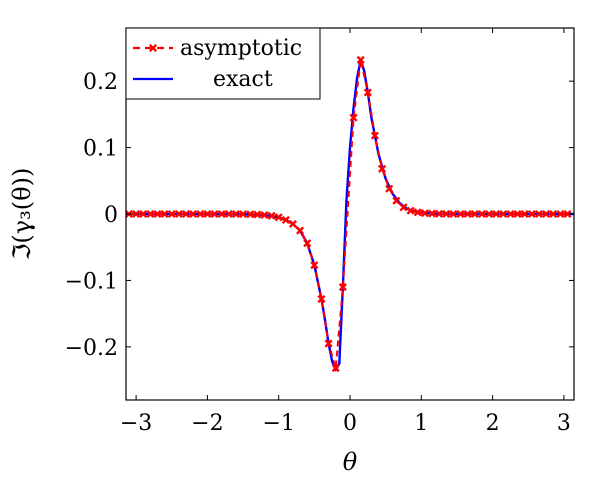 The width and height of the screenshot is (607, 488). I want to click on x-tick-label: 0, so click(350, 423).